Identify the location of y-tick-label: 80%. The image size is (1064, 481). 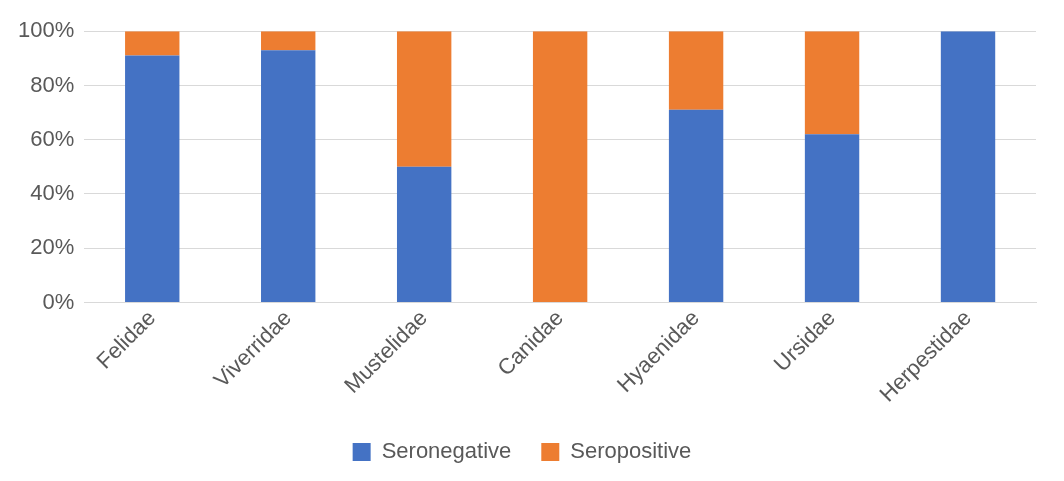
(52, 84).